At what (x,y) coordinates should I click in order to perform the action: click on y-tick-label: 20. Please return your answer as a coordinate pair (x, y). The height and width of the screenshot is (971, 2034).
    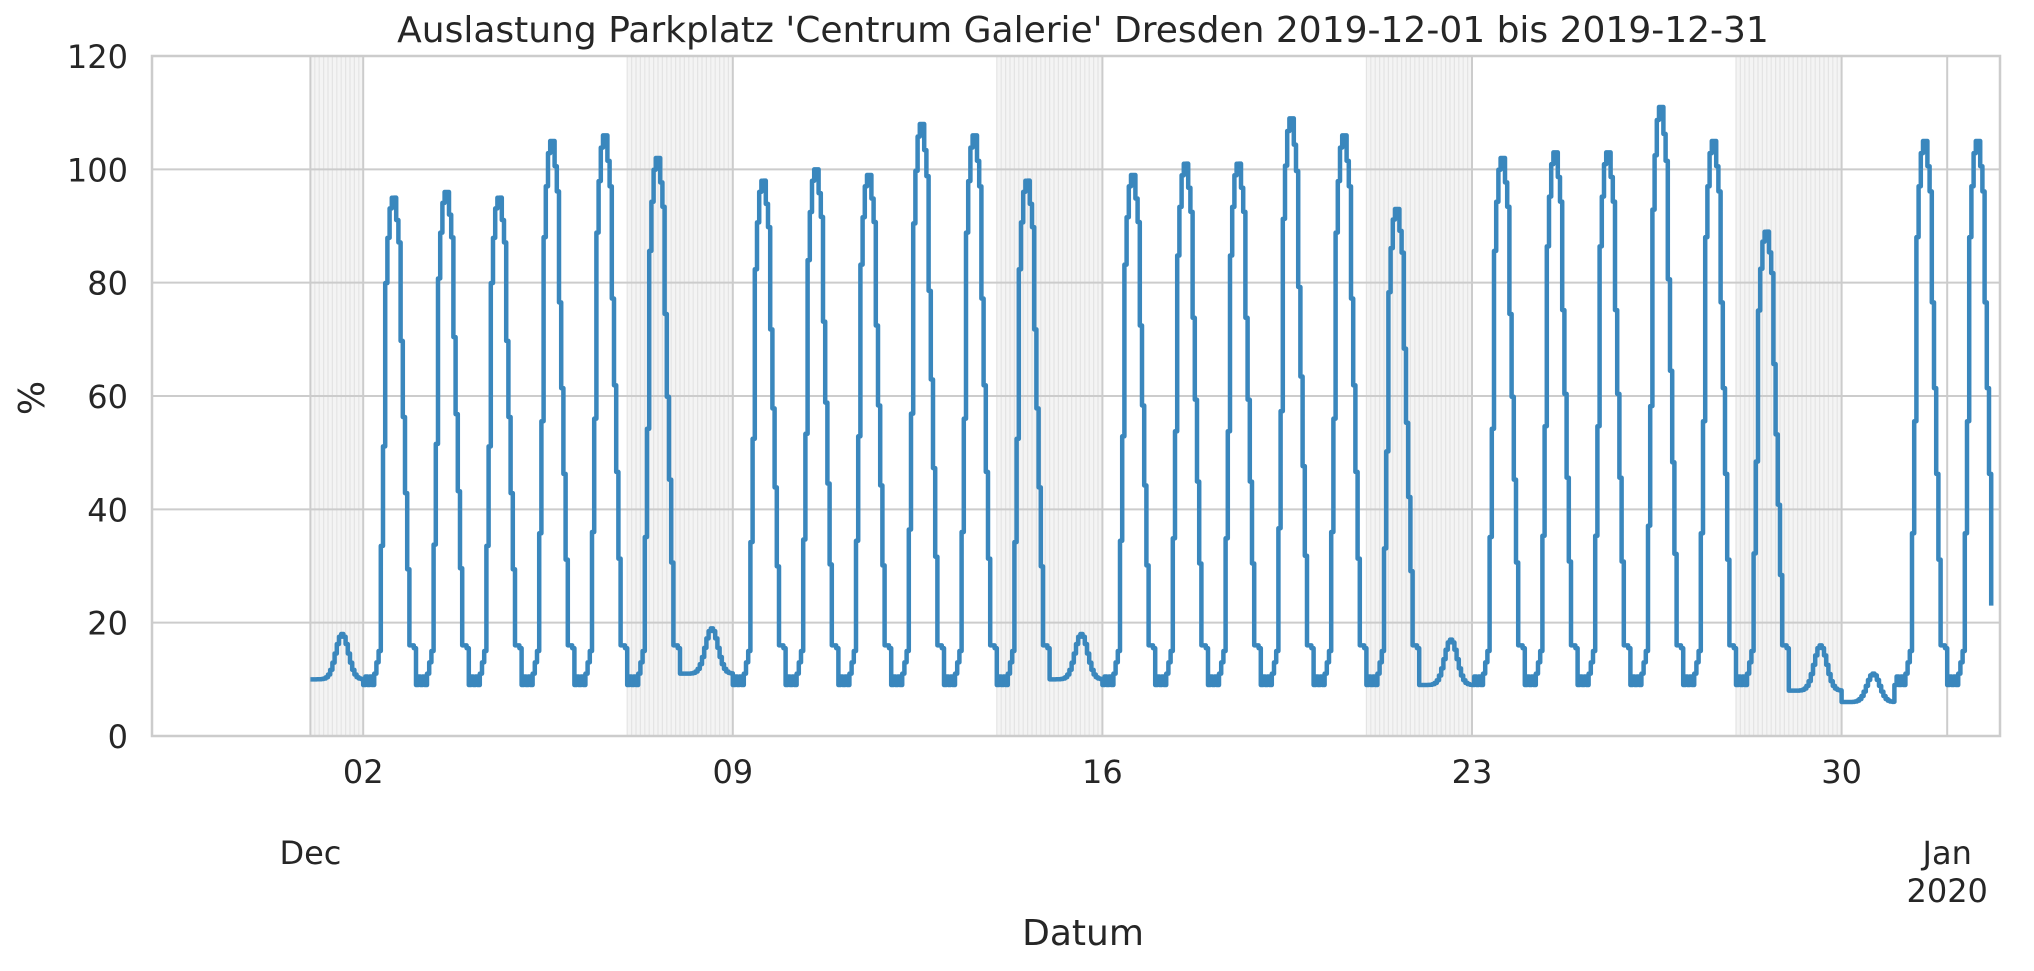
    Looking at the image, I should click on (107, 624).